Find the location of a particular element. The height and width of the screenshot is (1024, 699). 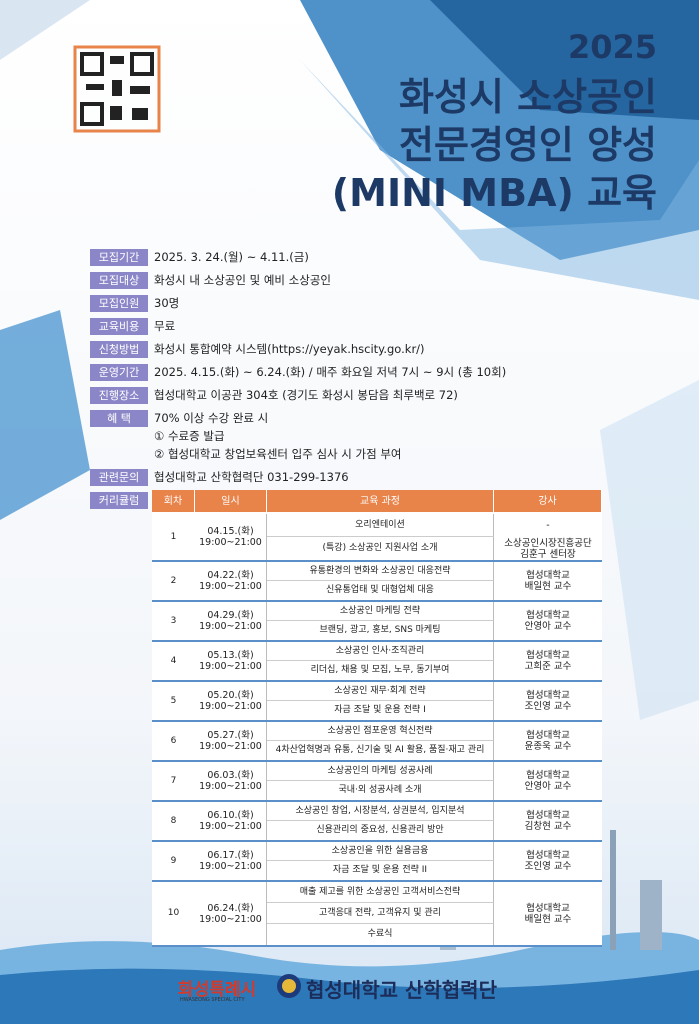

row-number: 10 is located at coordinates (173, 913).